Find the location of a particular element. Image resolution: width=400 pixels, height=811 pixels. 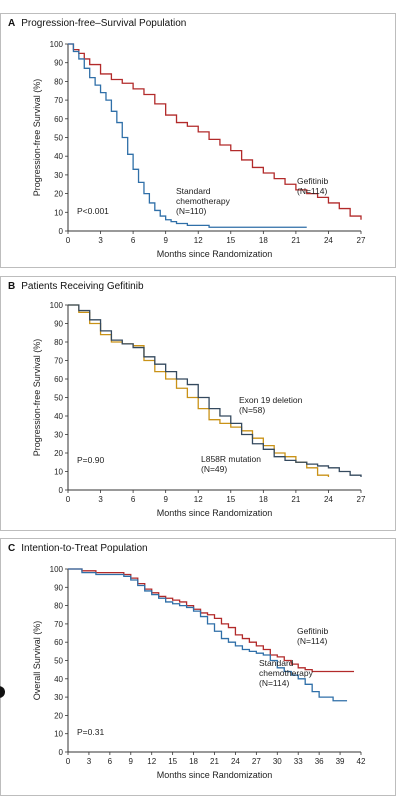

series-label-1: Standard chemotherapy (N=114) is located at coordinates (286, 673).